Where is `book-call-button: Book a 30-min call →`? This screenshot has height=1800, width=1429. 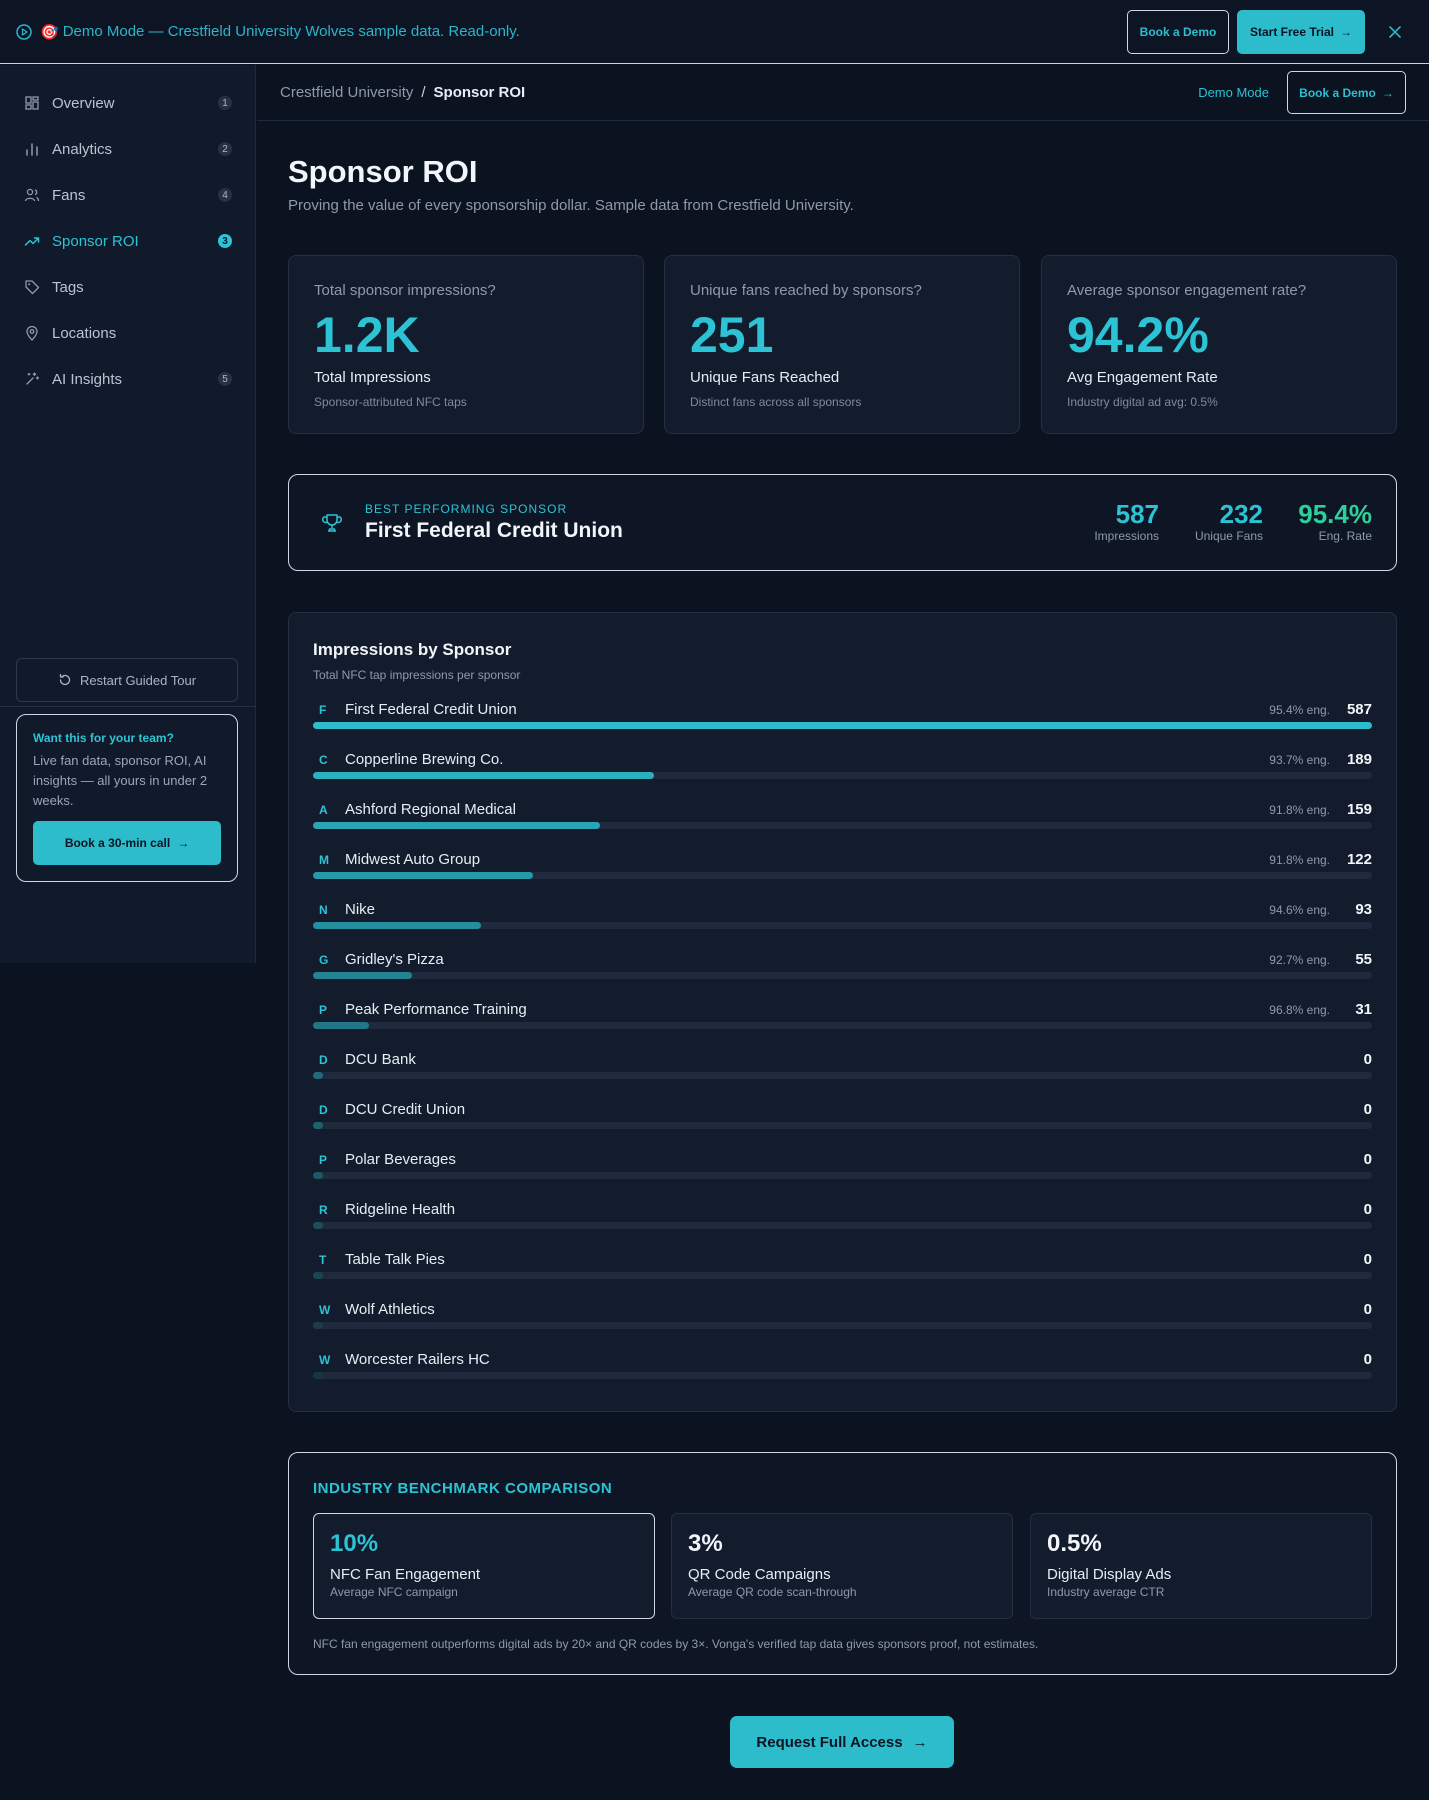 book-call-button: Book a 30-min call → is located at coordinates (127, 843).